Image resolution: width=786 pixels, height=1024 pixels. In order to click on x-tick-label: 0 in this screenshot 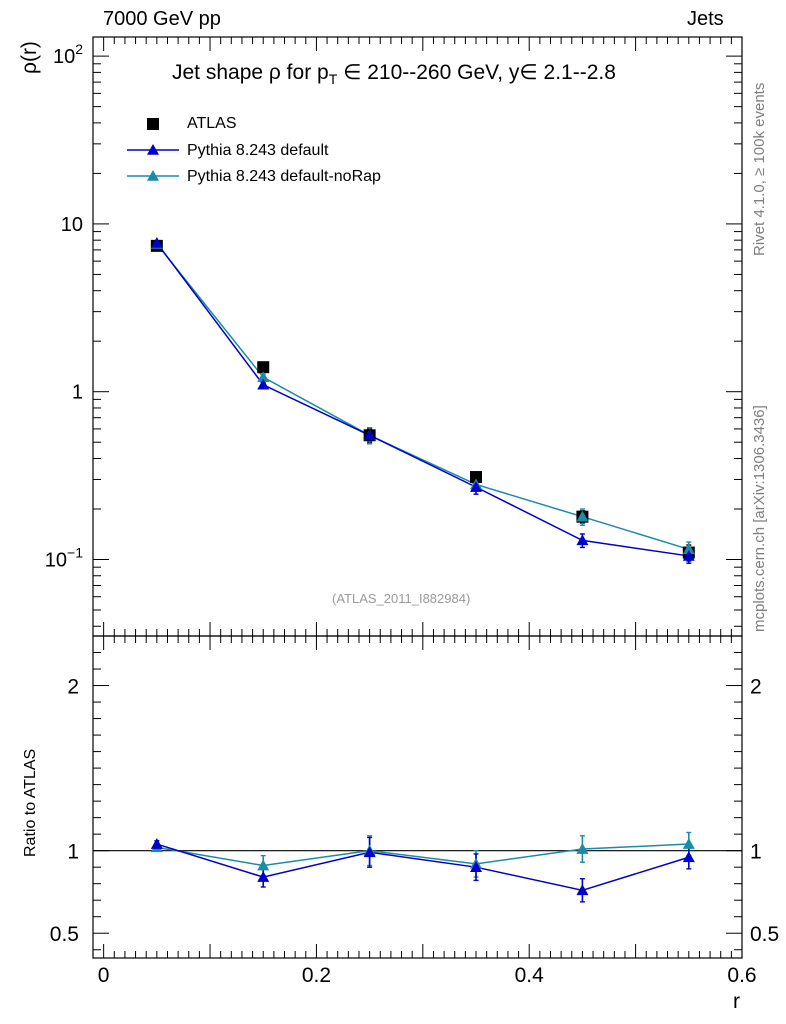, I will do `click(104, 975)`.